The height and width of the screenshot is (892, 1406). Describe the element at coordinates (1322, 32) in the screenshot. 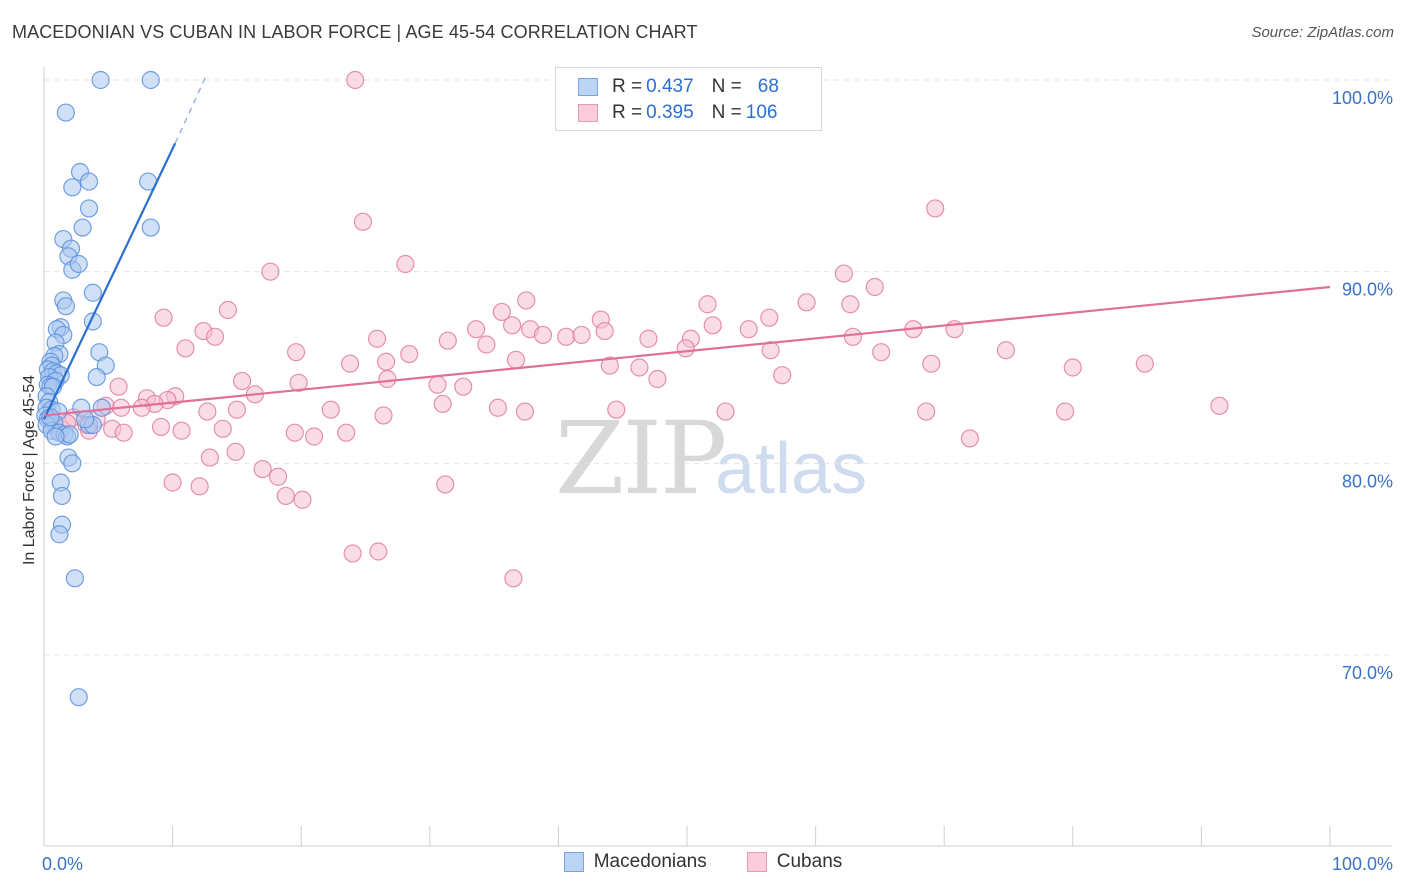

I see `source-credit: Source: ZipAtlas.com` at that location.